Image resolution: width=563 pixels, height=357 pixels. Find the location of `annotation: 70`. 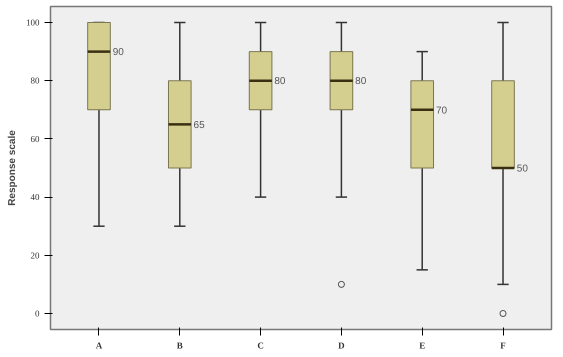

annotation: 70 is located at coordinates (442, 110).